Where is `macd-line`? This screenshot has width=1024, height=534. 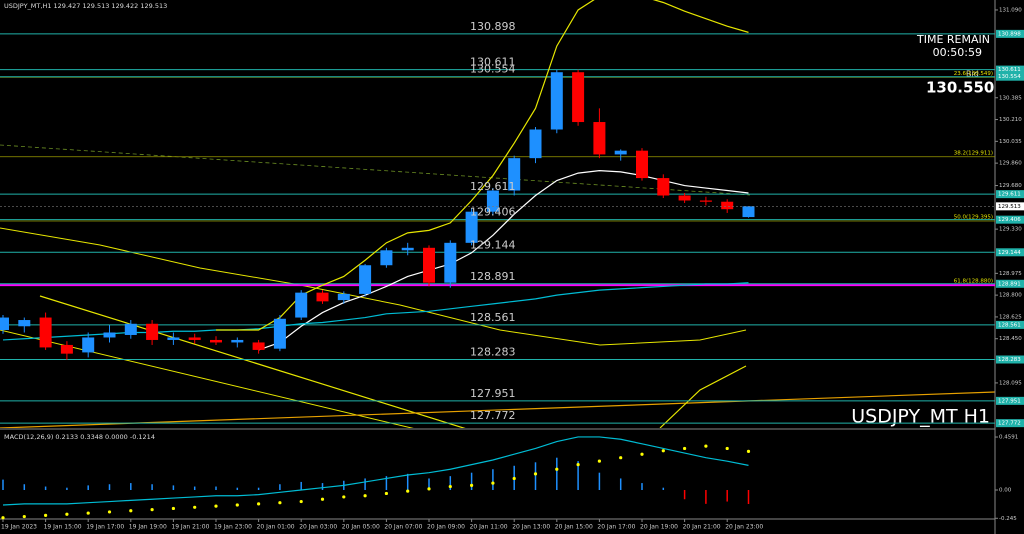 macd-line is located at coordinates (375, 471).